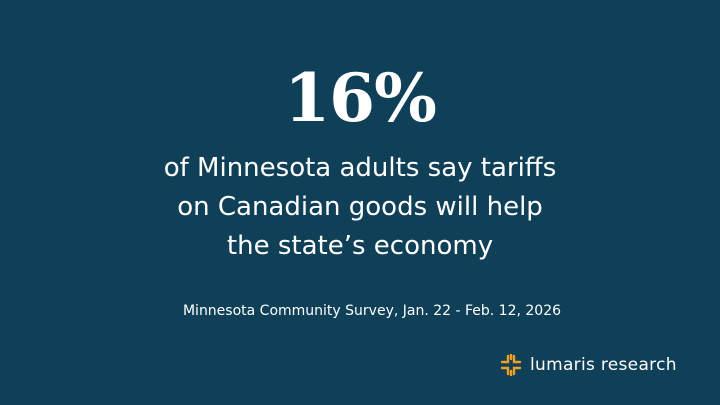  What do you see at coordinates (511, 365) in the screenshot?
I see `brand-icon` at bounding box center [511, 365].